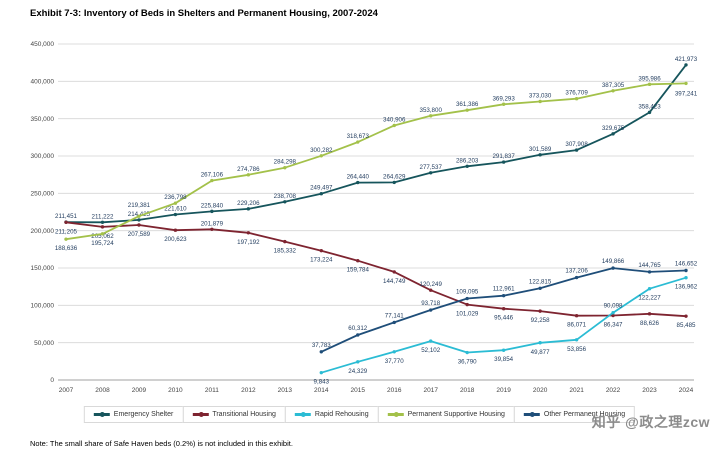  What do you see at coordinates (394, 119) in the screenshot?
I see `data-label: 340,906` at bounding box center [394, 119].